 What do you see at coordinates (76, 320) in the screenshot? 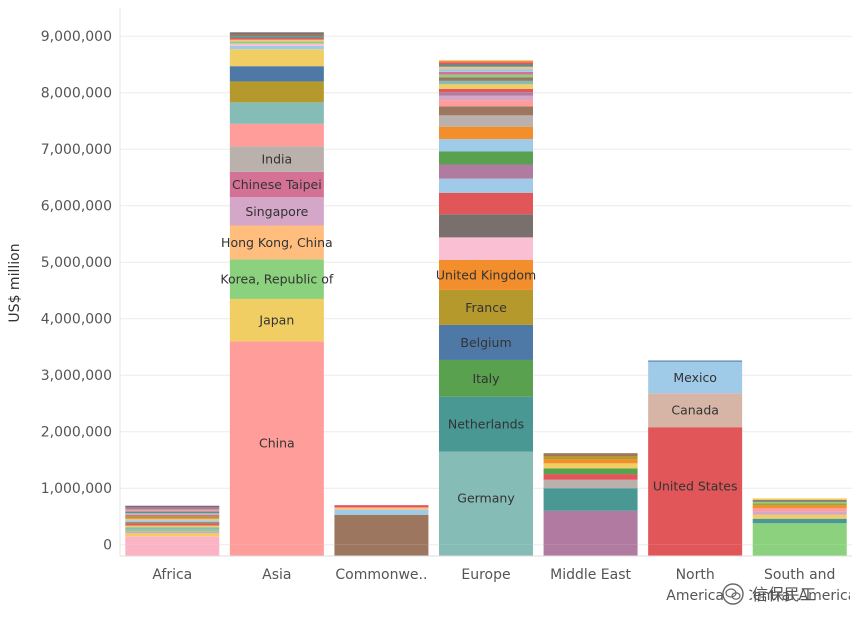
I see `y-tick-label: 4,000,000` at bounding box center [76, 320].